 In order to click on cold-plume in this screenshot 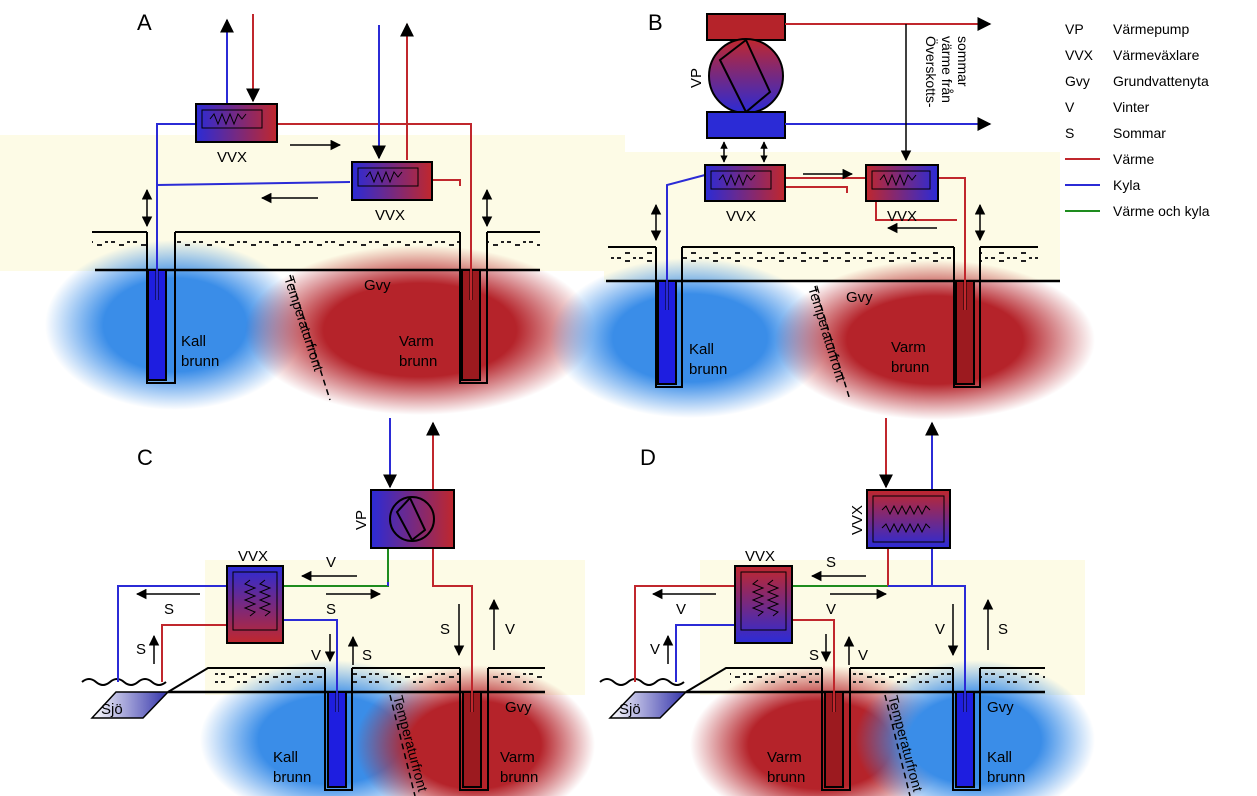, I will do `click(690, 338)`.